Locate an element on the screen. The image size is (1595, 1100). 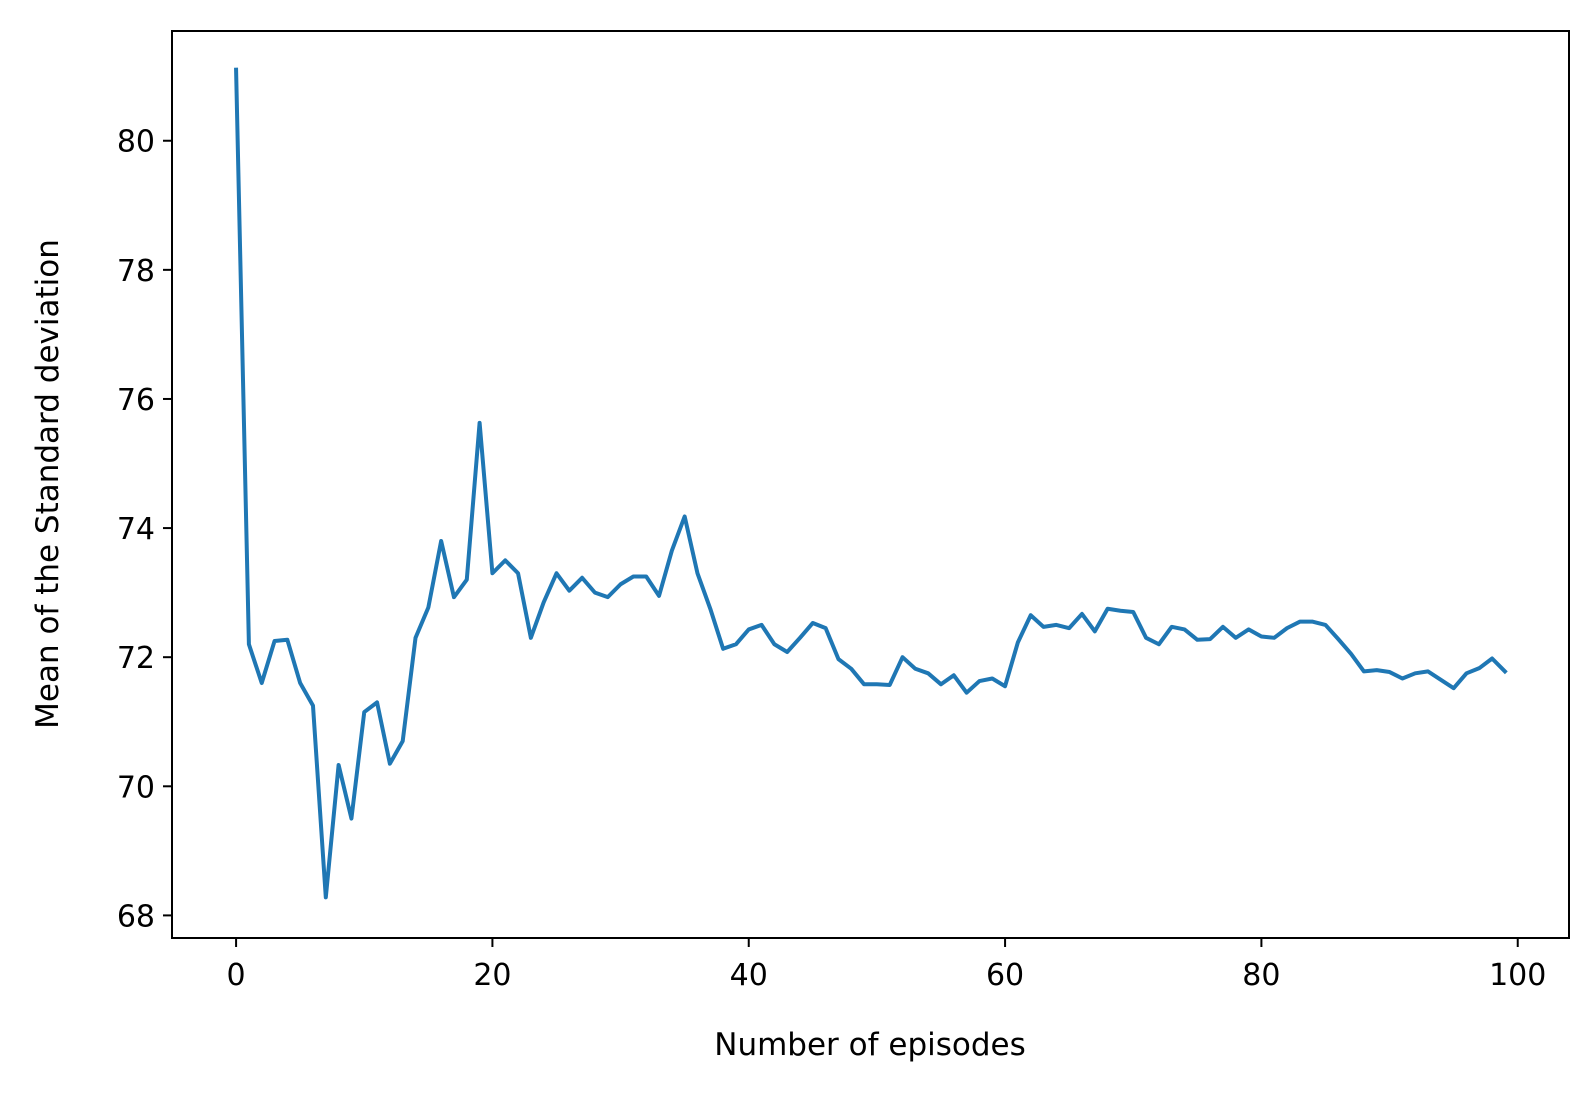
x-tick-label: 80 is located at coordinates (1261, 975).